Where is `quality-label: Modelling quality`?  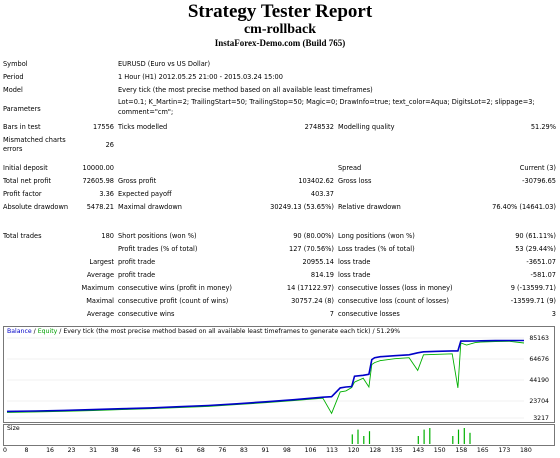 quality-label: Modelling quality is located at coordinates (366, 127).